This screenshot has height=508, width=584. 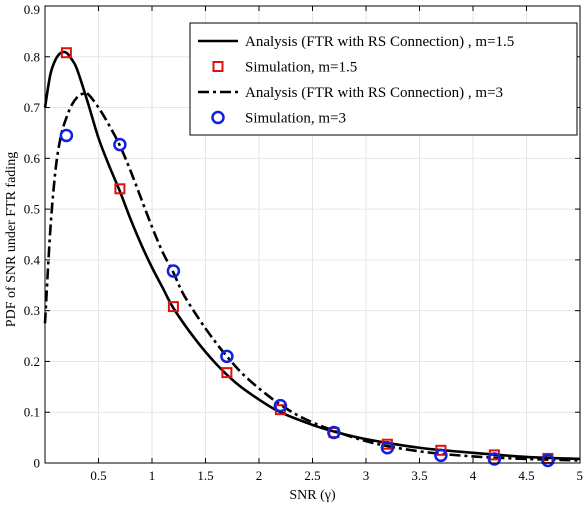 I want to click on y-tick-label: 0.6, so click(x=32, y=158).